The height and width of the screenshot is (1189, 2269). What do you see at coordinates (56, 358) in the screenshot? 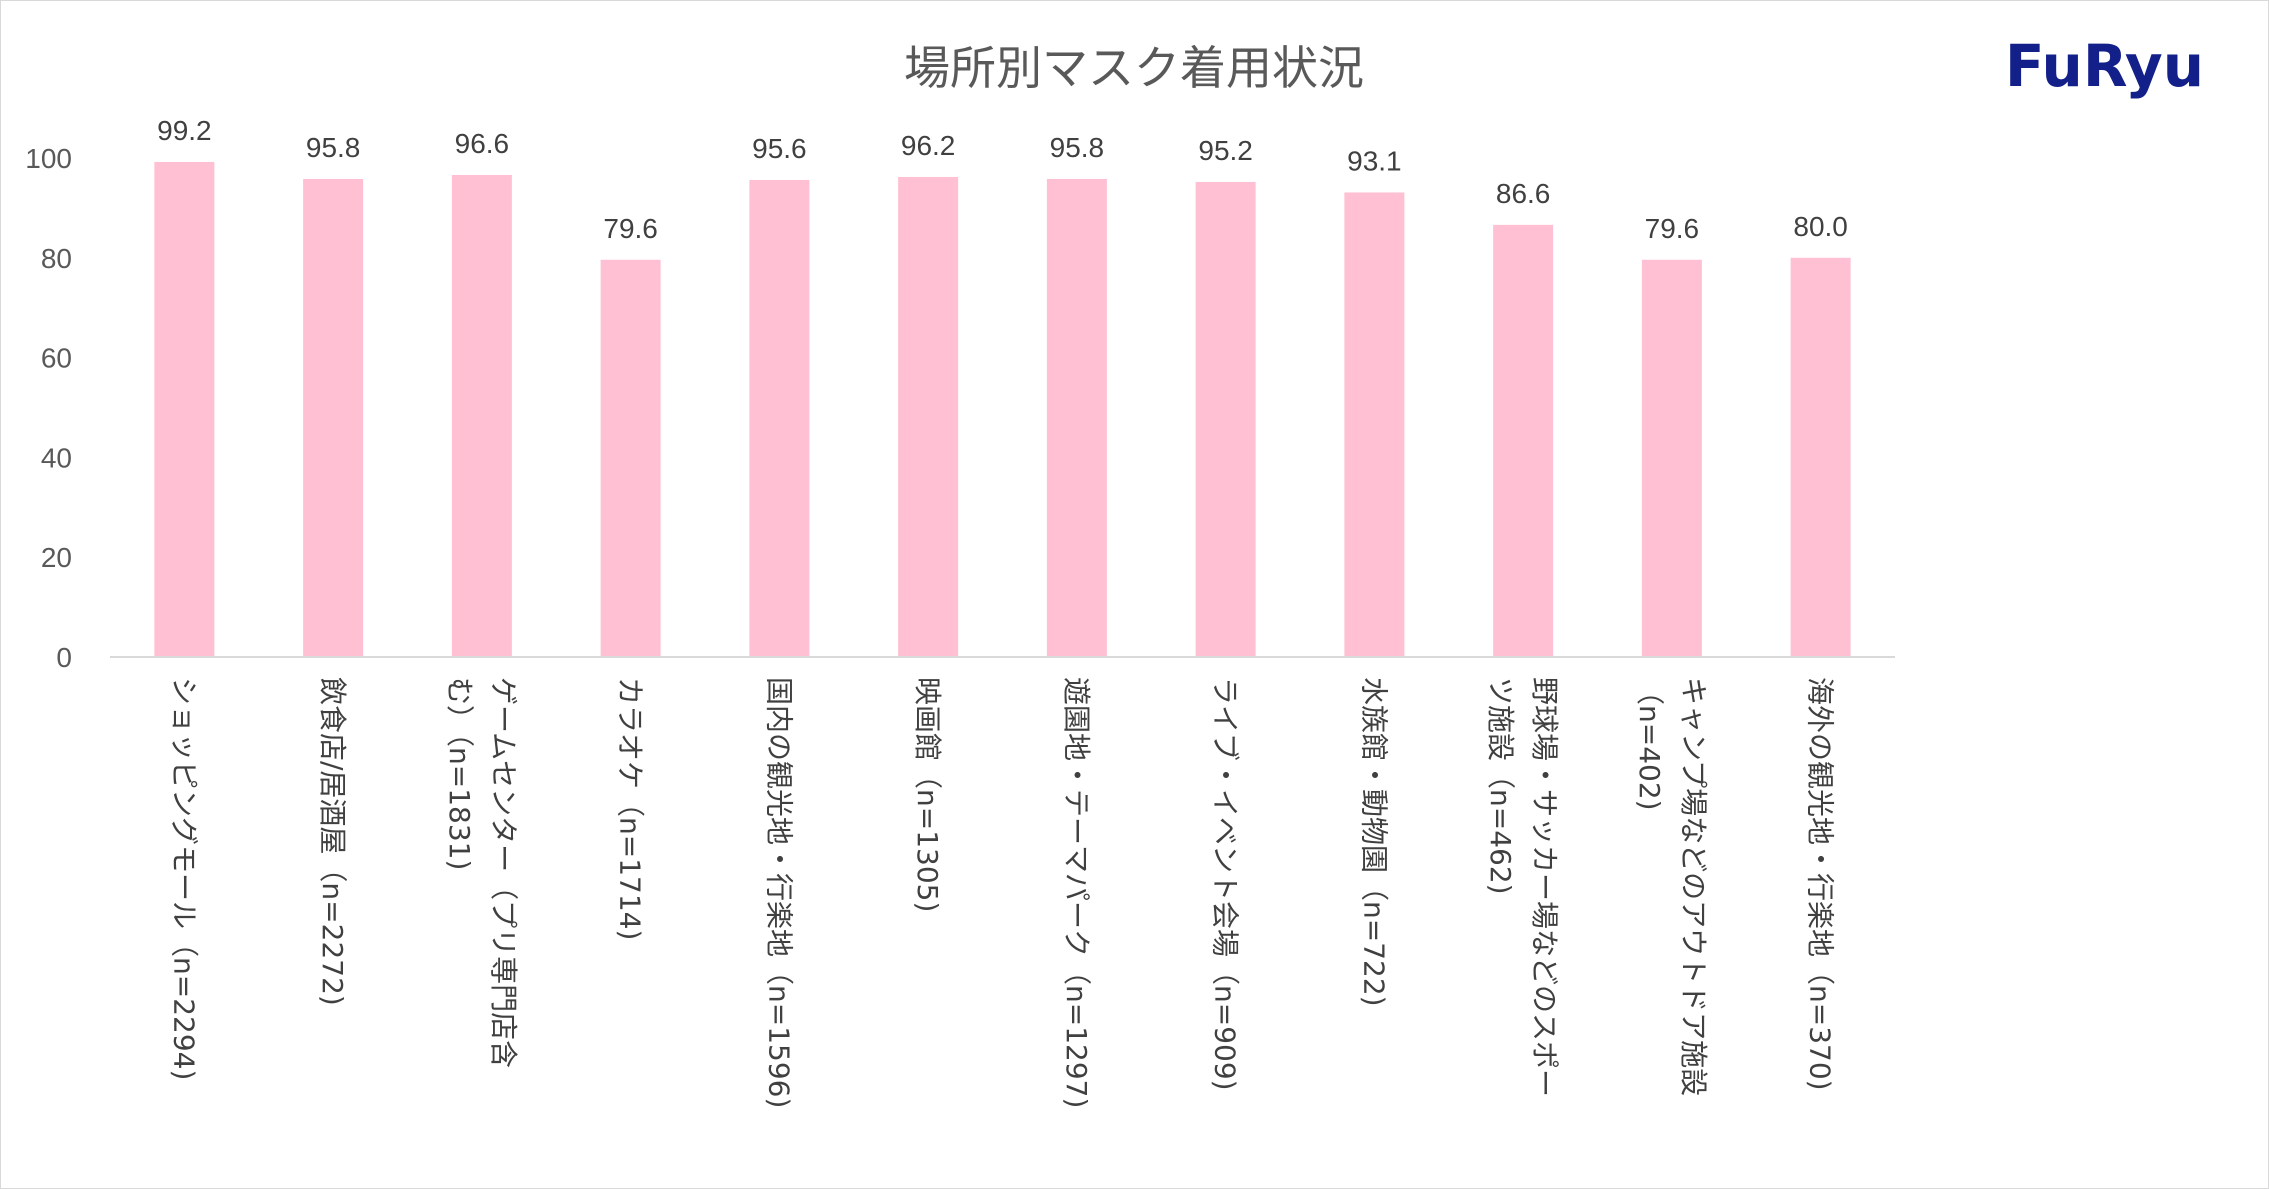
I see `y-tick-label: 60` at bounding box center [56, 358].